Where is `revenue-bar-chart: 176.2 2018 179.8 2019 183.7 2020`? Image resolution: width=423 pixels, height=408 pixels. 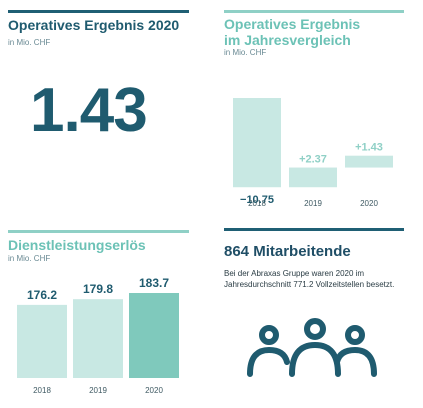
revenue-bar-chart: 176.2 2018 179.8 2019 183.7 2020 is located at coordinates (98, 335).